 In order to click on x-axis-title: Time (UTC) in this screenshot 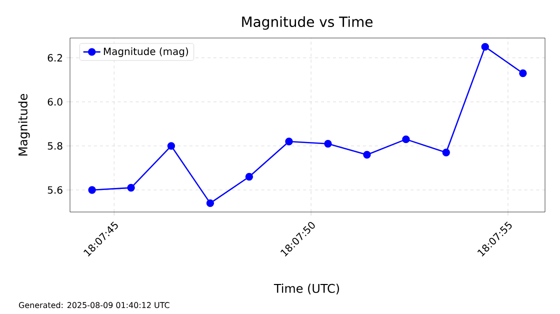, I will do `click(307, 289)`.